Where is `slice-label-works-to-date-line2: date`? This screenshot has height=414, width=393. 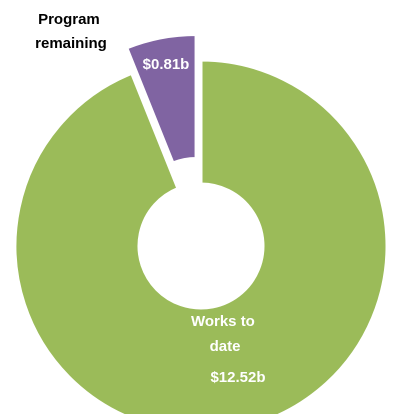
slice-label-works-to-date-line2: date is located at coordinates (225, 346).